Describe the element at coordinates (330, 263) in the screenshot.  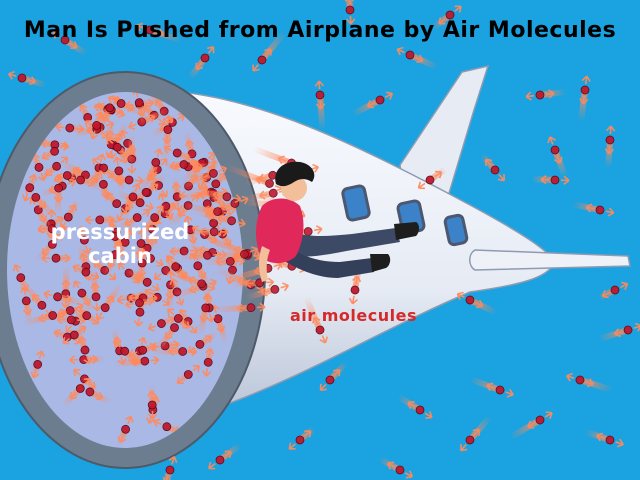
I see `man-lower-leg` at that location.